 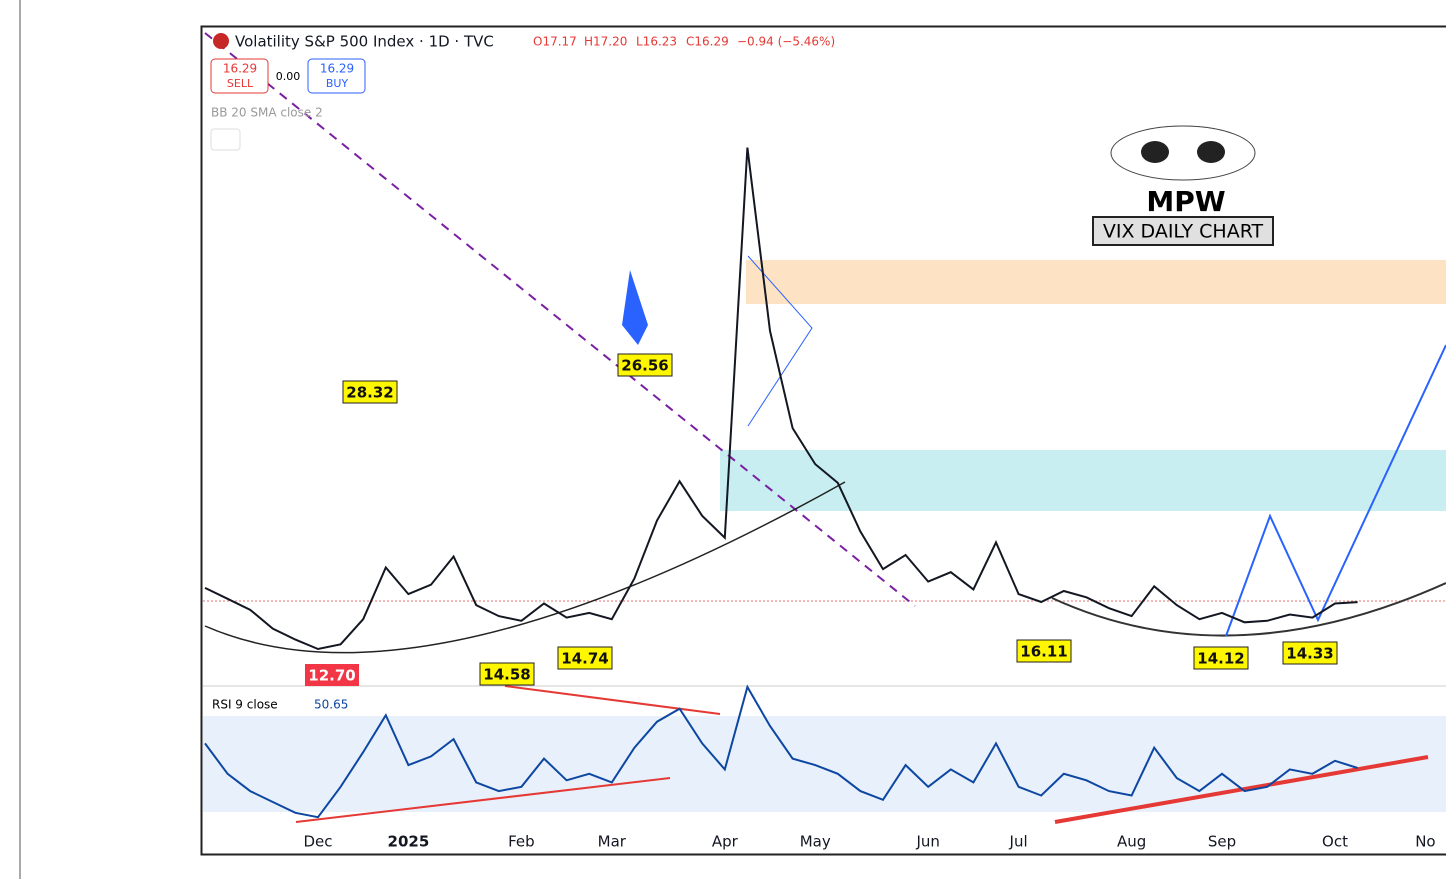 I want to click on ohlc-value: O17.17, so click(x=555, y=42).